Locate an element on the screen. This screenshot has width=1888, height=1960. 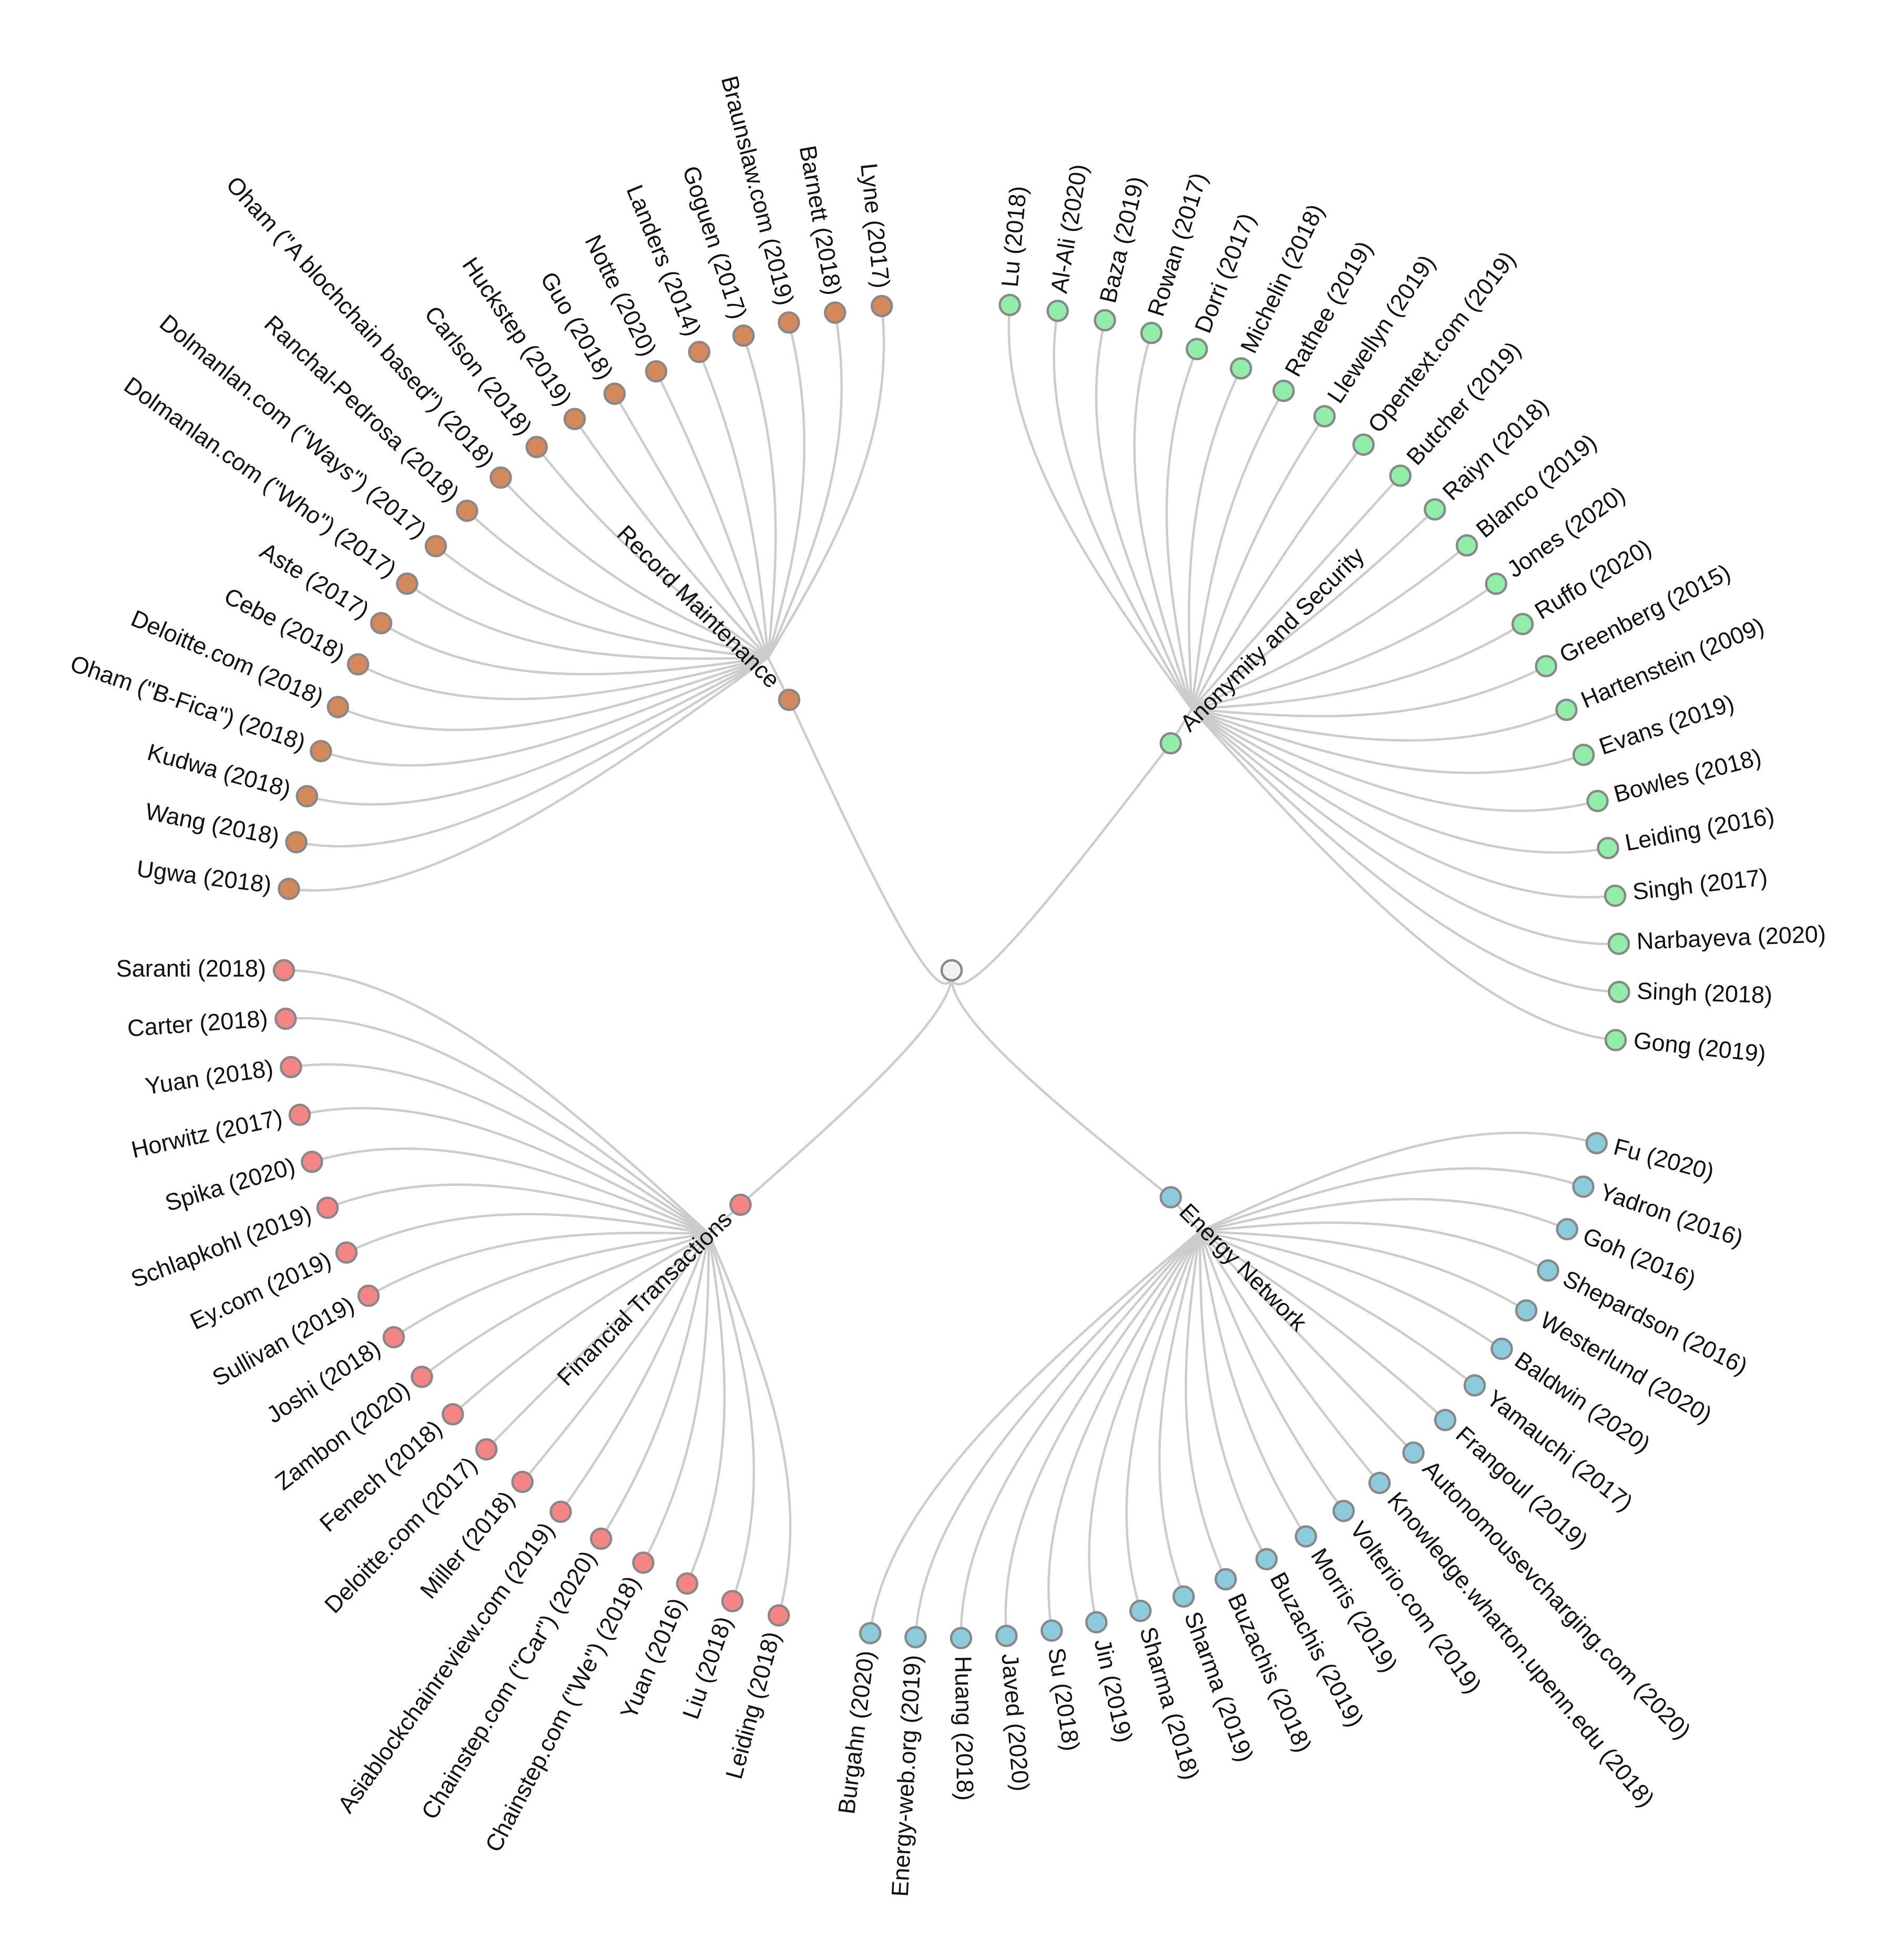
leaf-label: Singh (2017) is located at coordinates (1700, 885).